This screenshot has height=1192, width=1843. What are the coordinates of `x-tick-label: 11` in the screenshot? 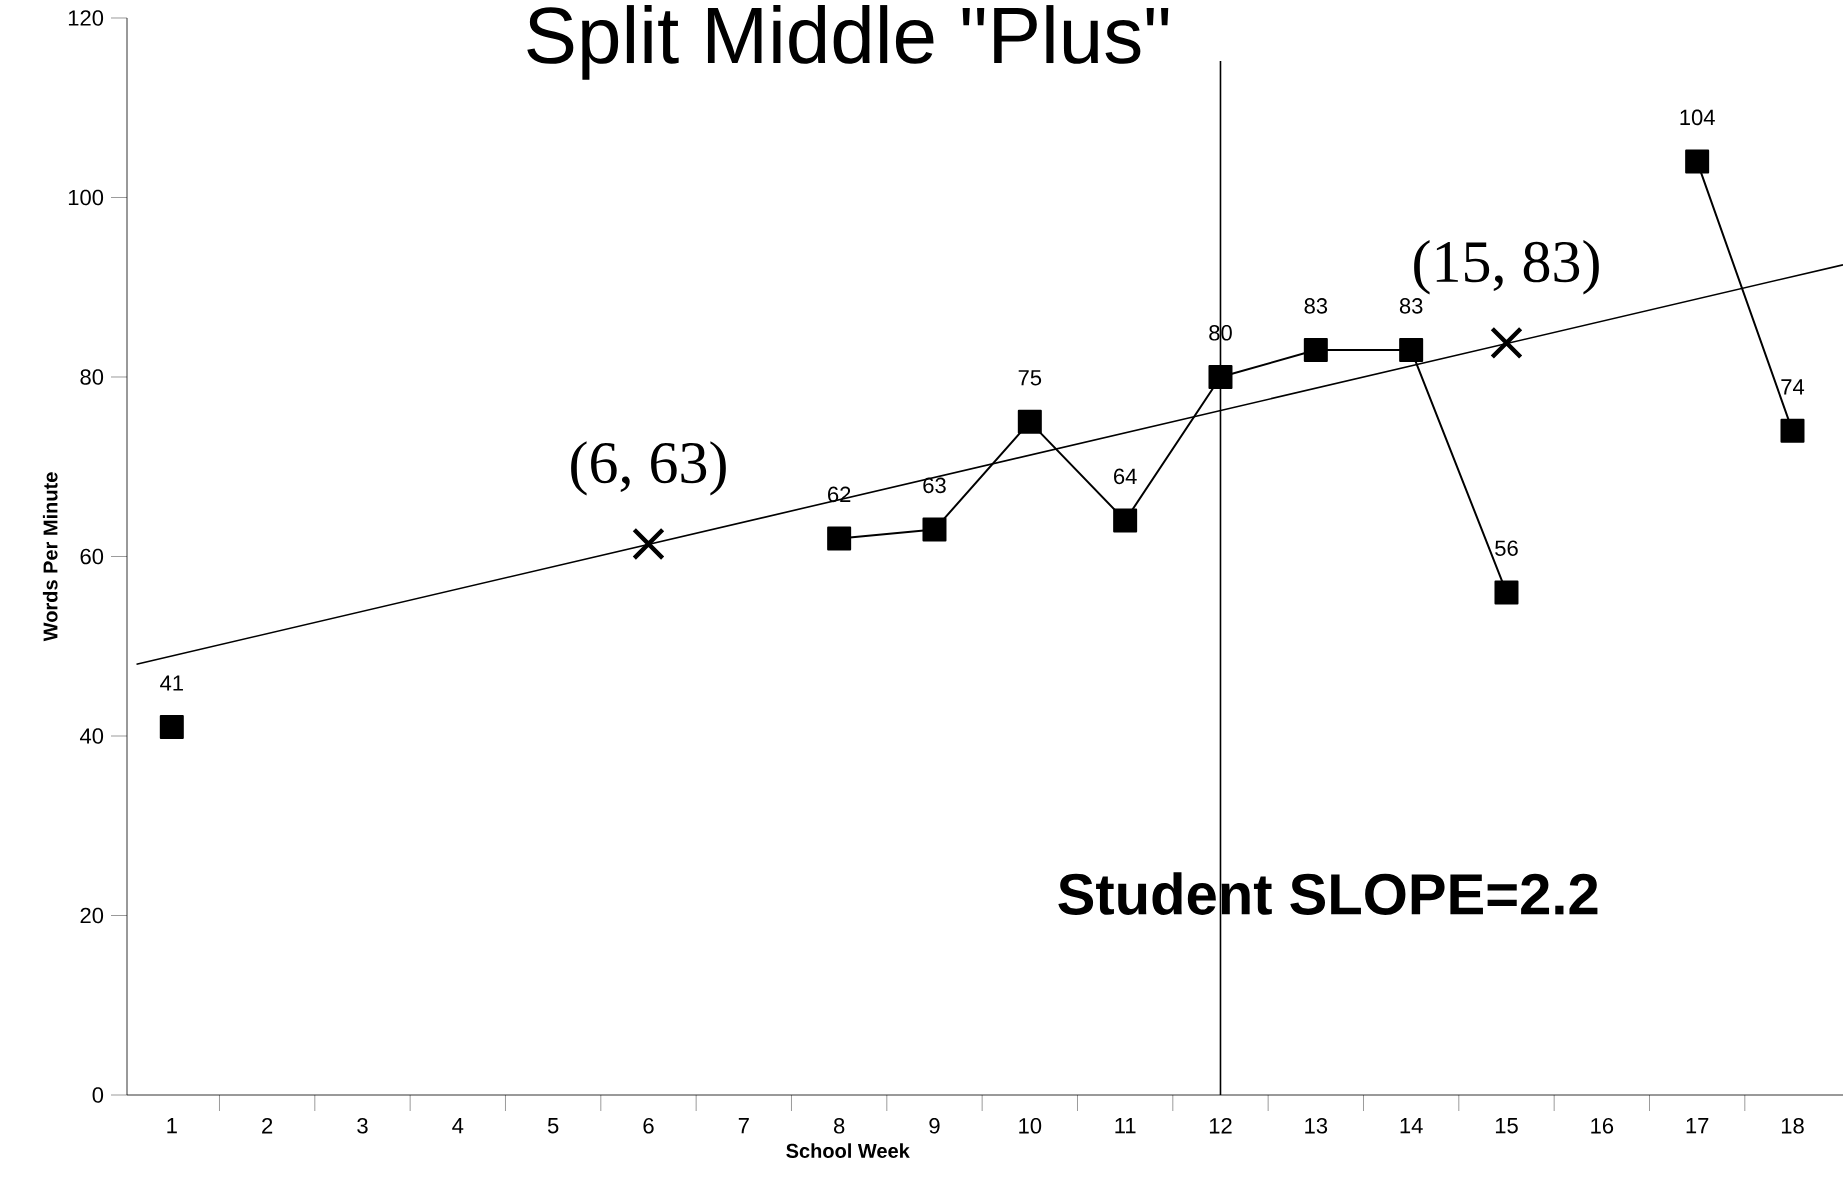 It's located at (1125, 1126).